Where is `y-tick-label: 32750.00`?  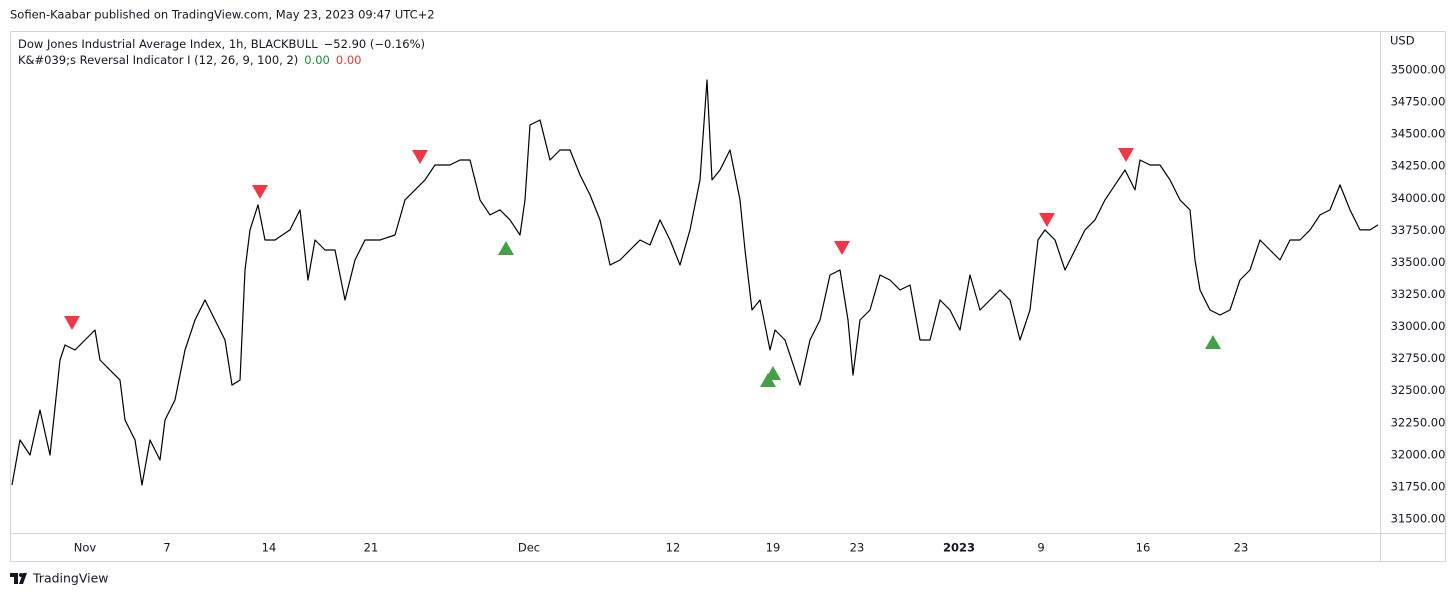
y-tick-label: 32750.00 is located at coordinates (1418, 358).